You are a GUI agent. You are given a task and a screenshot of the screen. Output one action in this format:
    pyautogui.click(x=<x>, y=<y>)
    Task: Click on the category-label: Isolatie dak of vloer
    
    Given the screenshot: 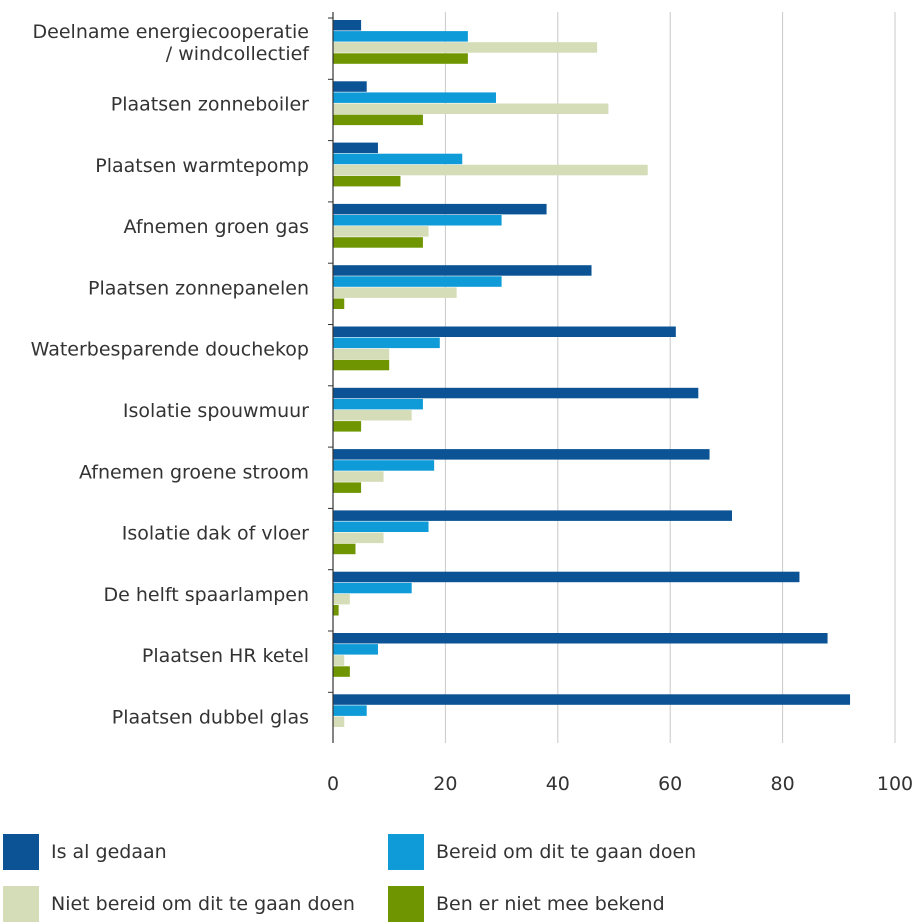 What is the action you would take?
    pyautogui.click(x=215, y=534)
    